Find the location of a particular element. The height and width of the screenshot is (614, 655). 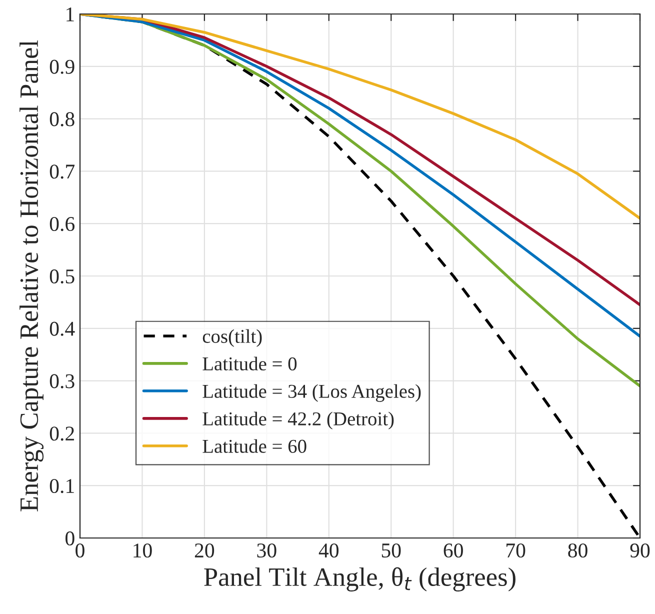

x-tick-label: 20 is located at coordinates (204, 550).